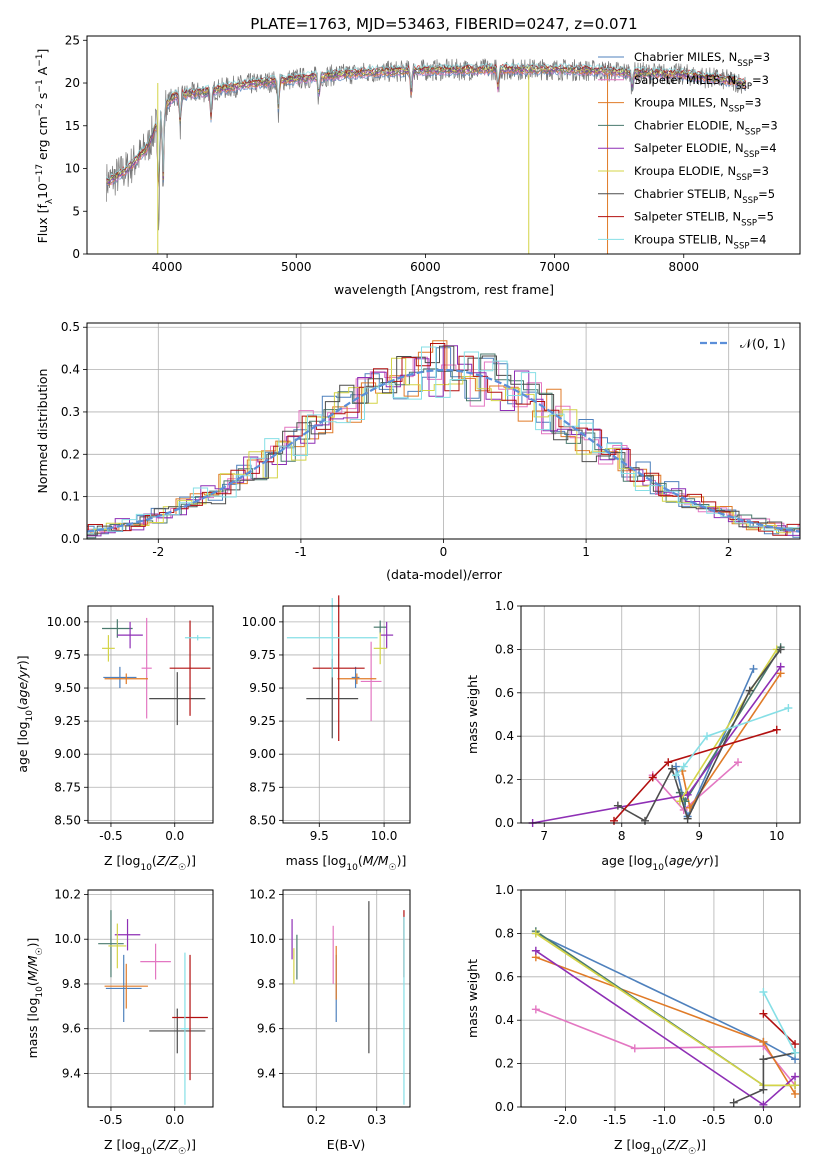  I want to click on histogram-series, so click(443, 440).